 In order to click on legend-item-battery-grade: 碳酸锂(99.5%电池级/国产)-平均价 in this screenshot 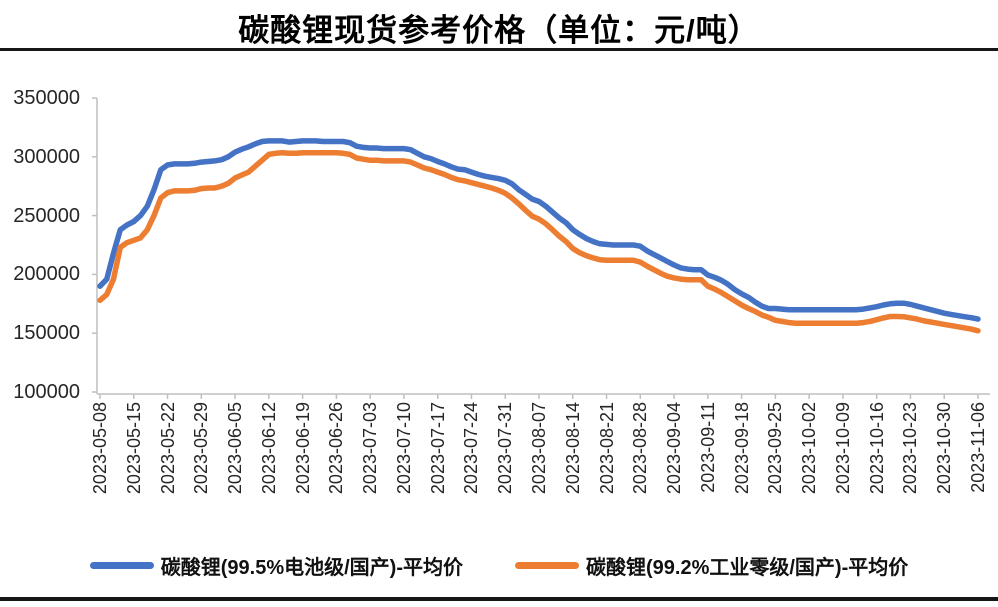, I will do `click(276, 565)`.